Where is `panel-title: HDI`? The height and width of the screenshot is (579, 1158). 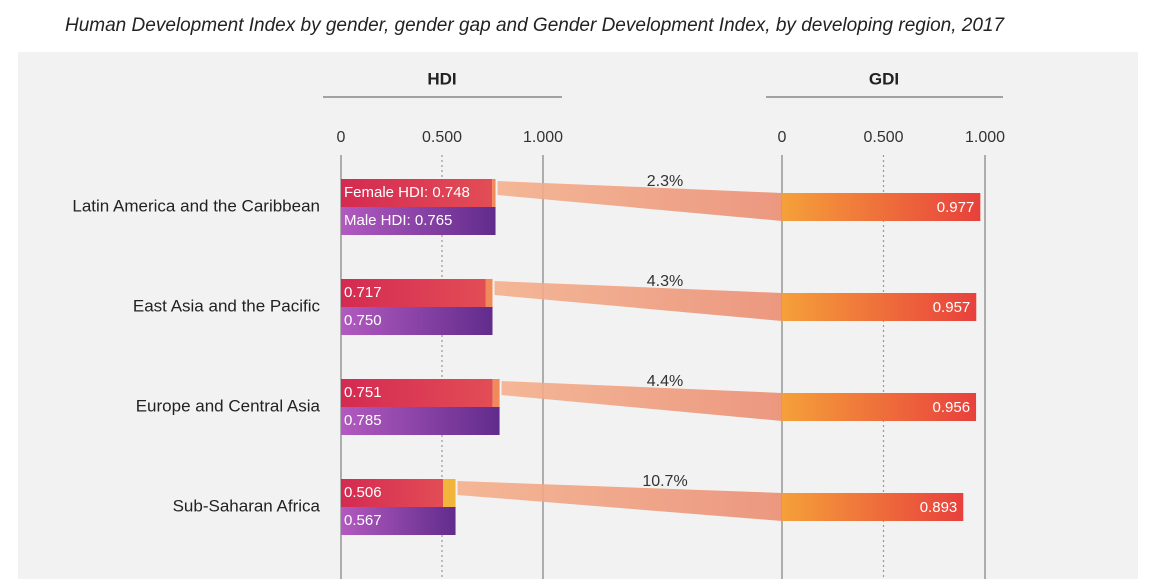
panel-title: HDI is located at coordinates (441, 78).